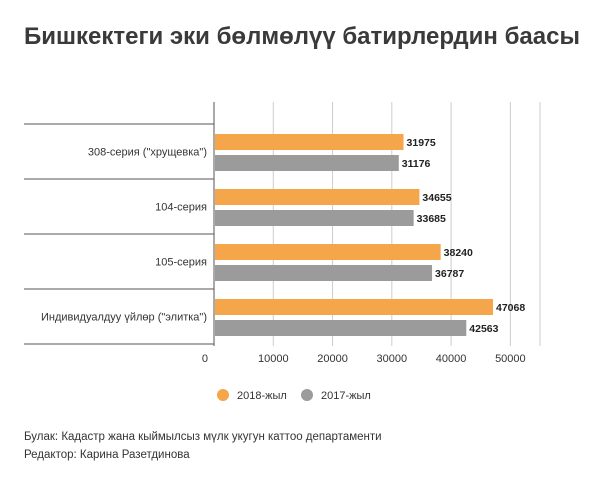  I want to click on legend-label: 2018-жыл, so click(262, 396).